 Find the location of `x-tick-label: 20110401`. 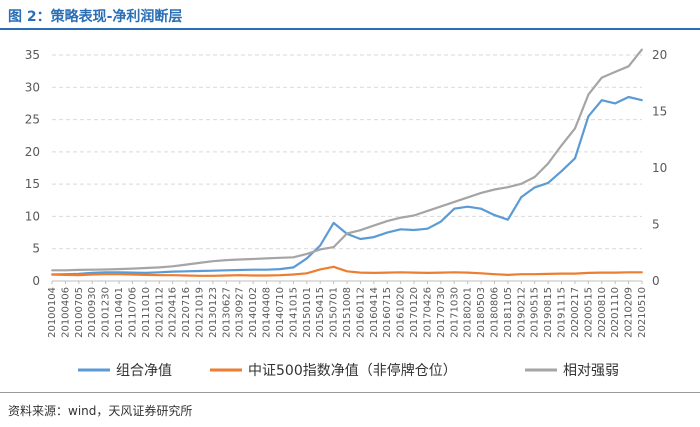

x-tick-label: 20110401 is located at coordinates (119, 312).